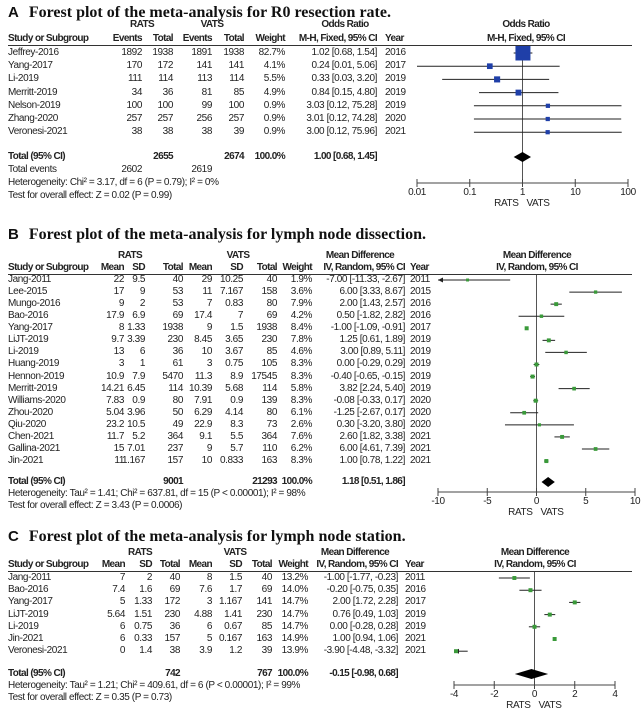 The width and height of the screenshot is (644, 712). I want to click on table-cell: 2016, so click(420, 316).